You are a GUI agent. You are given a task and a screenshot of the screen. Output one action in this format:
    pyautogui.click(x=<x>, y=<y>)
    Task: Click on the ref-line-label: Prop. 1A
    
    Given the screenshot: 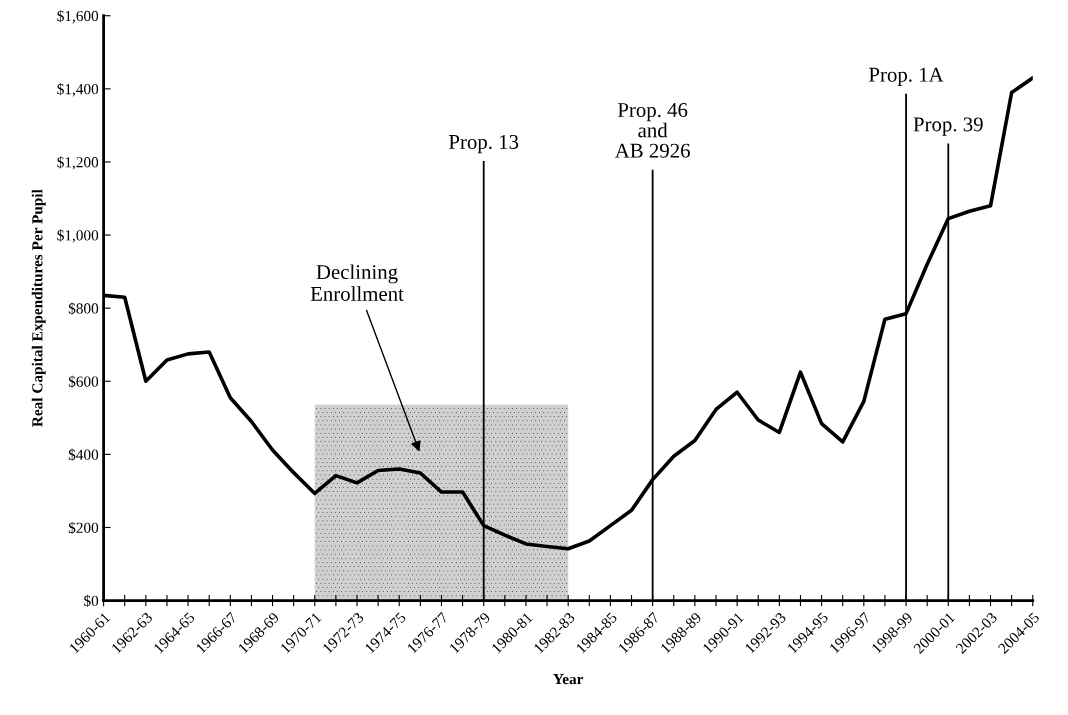 What is the action you would take?
    pyautogui.click(x=906, y=76)
    